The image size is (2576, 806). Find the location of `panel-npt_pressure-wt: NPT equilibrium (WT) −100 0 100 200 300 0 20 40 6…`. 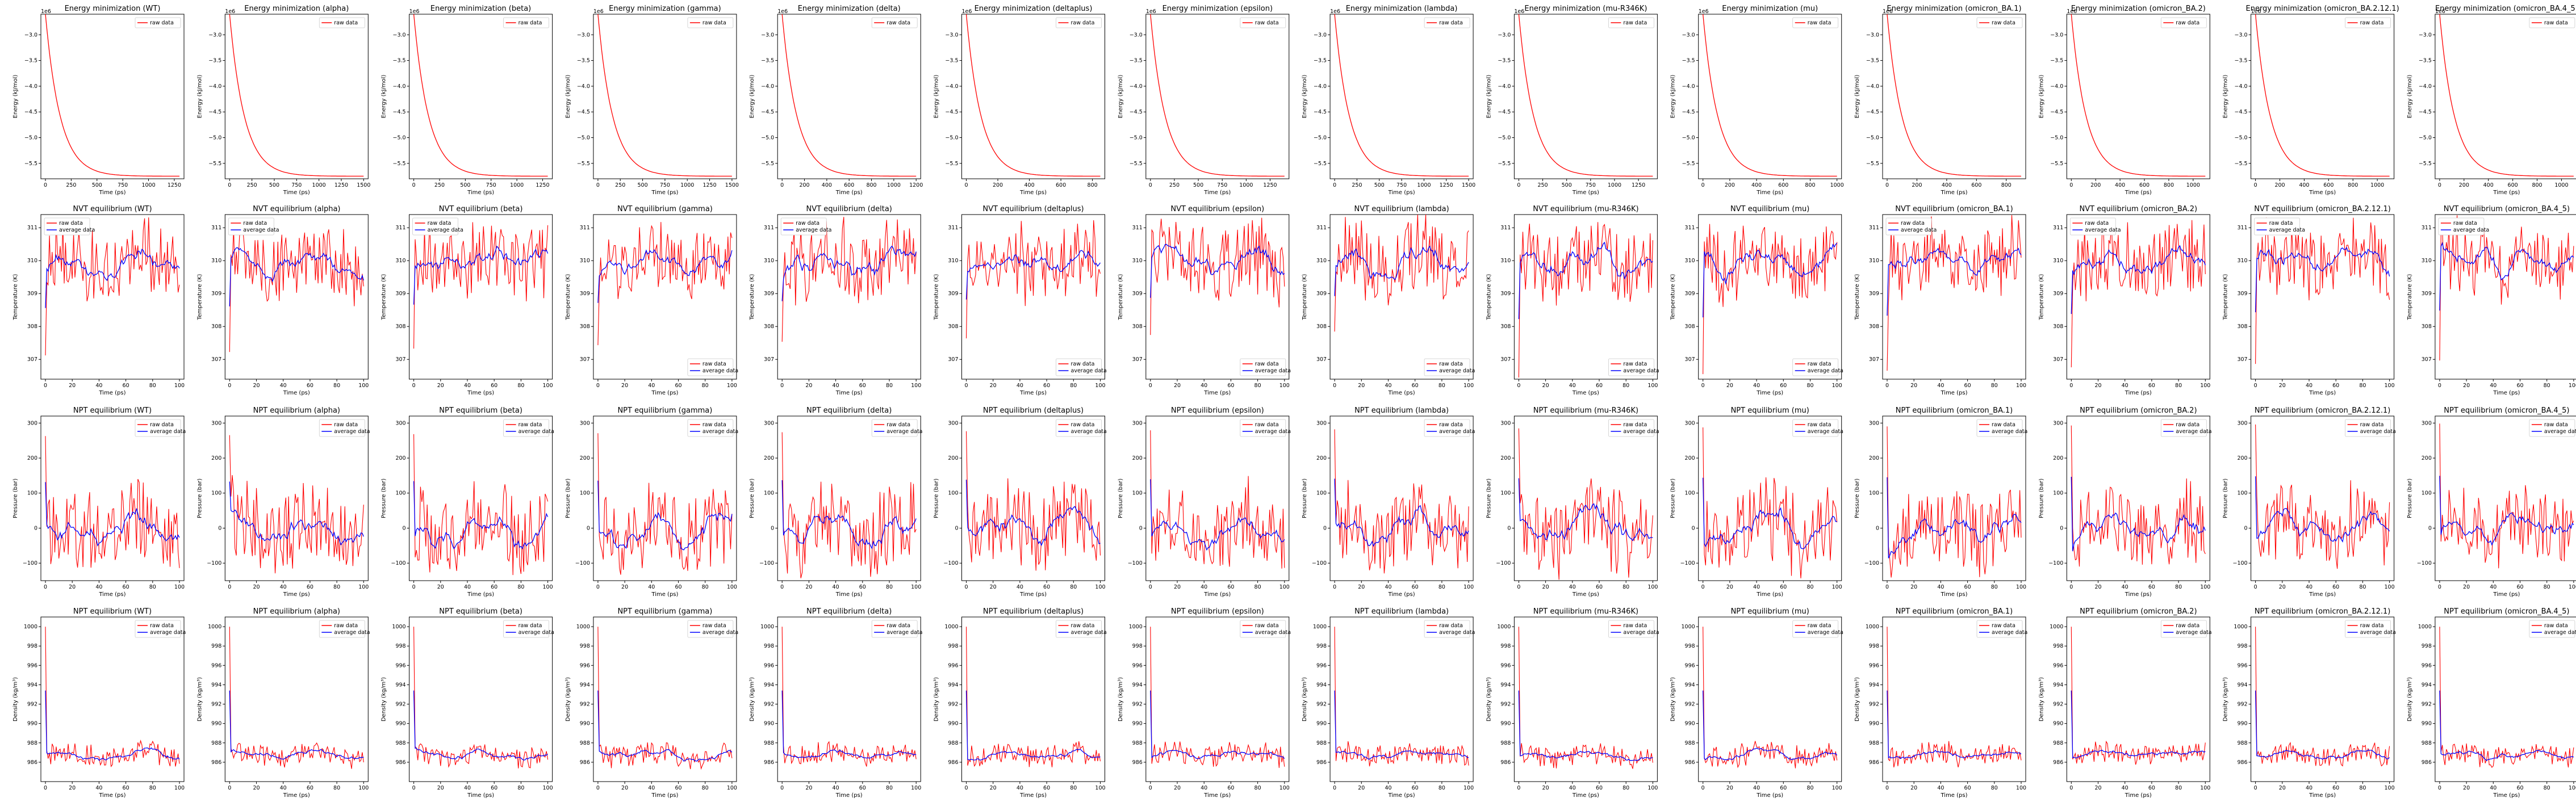

panel-npt_pressure-wt: NPT equilibrium (WT) −100 0 100 200 300 0 20 40 6… is located at coordinates (99, 502).